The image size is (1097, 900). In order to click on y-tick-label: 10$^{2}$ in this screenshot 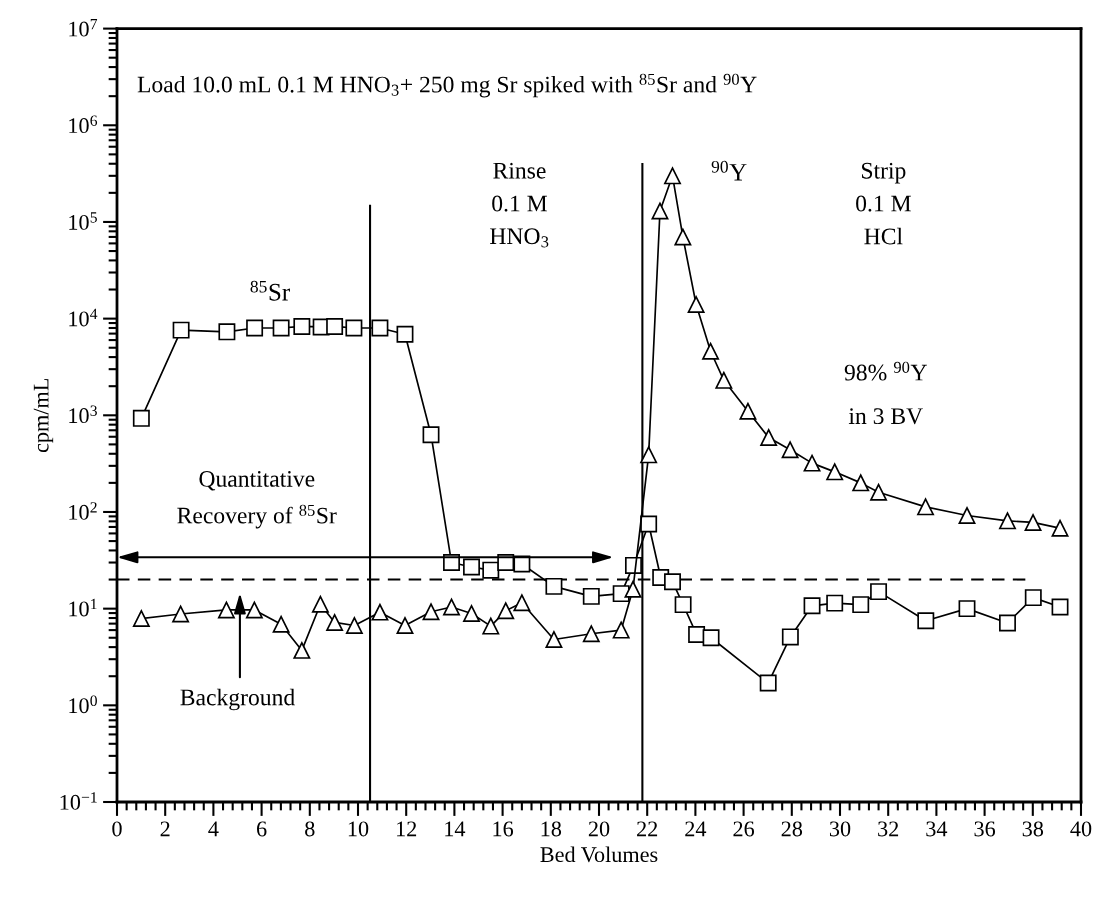, I will do `click(83, 511)`.